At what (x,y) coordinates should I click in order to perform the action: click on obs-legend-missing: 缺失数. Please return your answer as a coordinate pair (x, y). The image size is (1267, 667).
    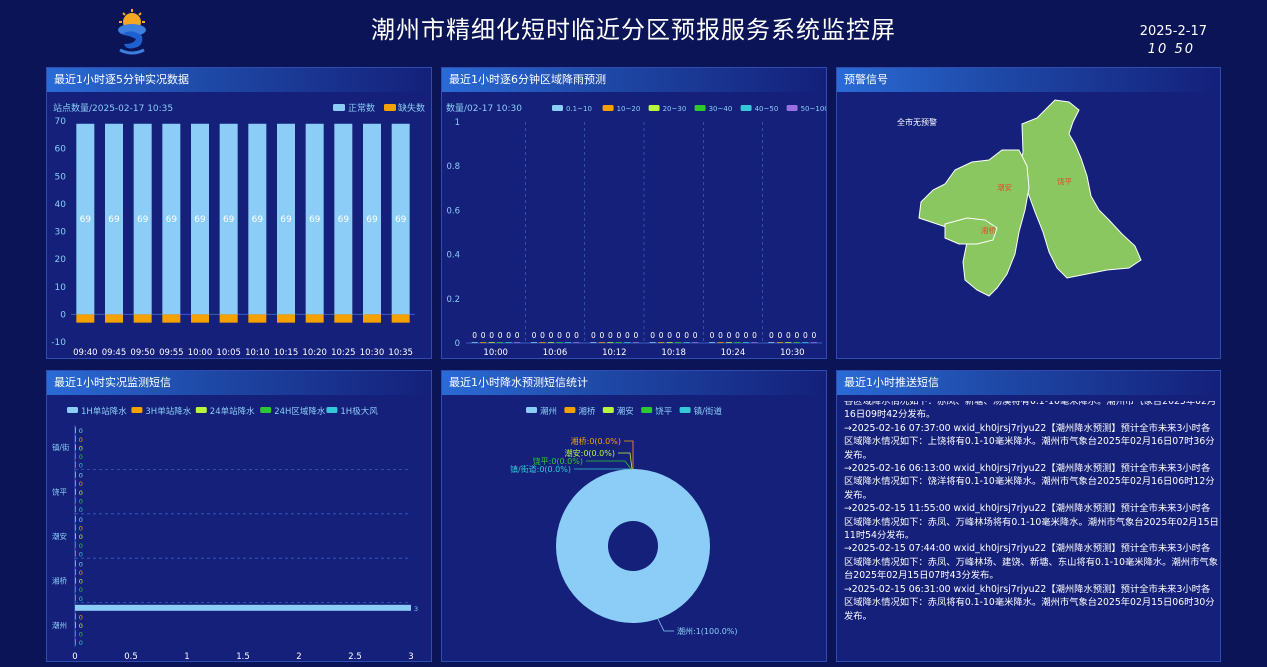
    Looking at the image, I should click on (411, 108).